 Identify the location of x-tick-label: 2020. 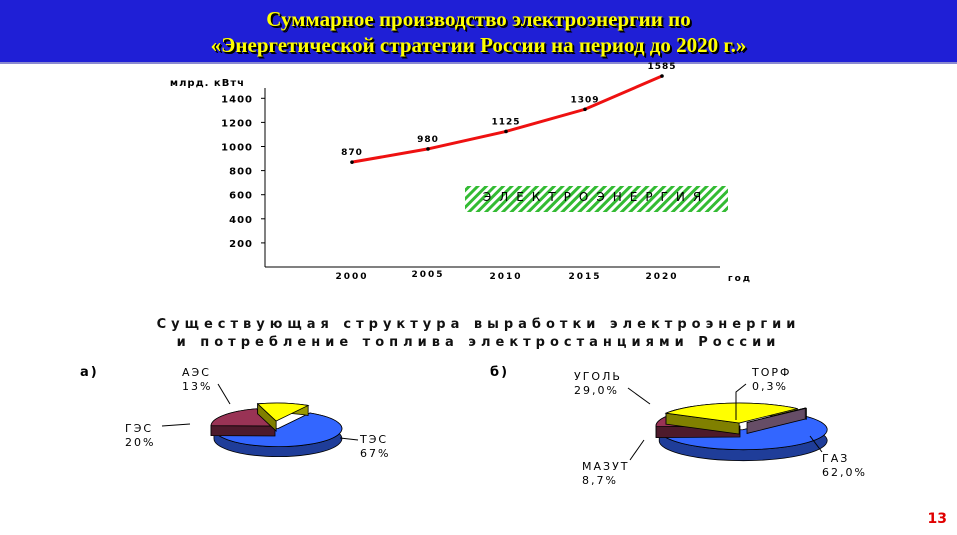
(661, 277).